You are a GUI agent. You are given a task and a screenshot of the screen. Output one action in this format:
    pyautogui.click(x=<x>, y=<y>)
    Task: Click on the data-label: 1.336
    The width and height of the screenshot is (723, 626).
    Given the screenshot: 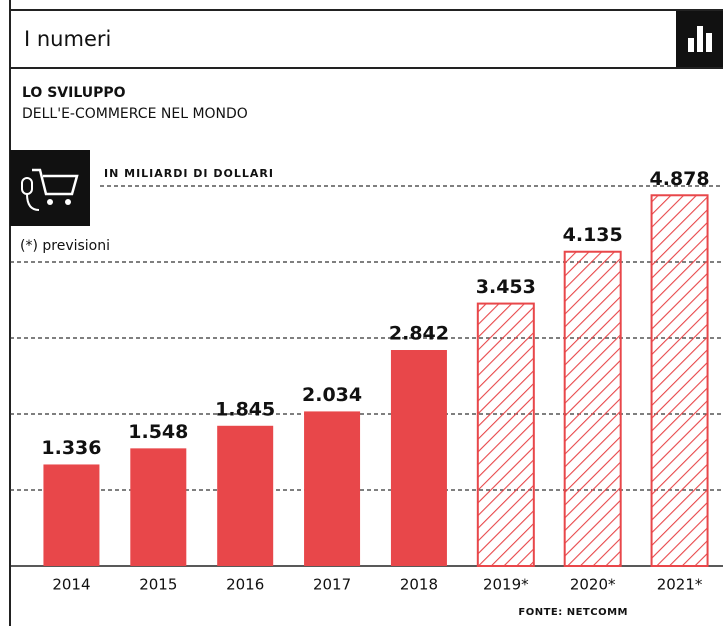 What is the action you would take?
    pyautogui.click(x=71, y=448)
    